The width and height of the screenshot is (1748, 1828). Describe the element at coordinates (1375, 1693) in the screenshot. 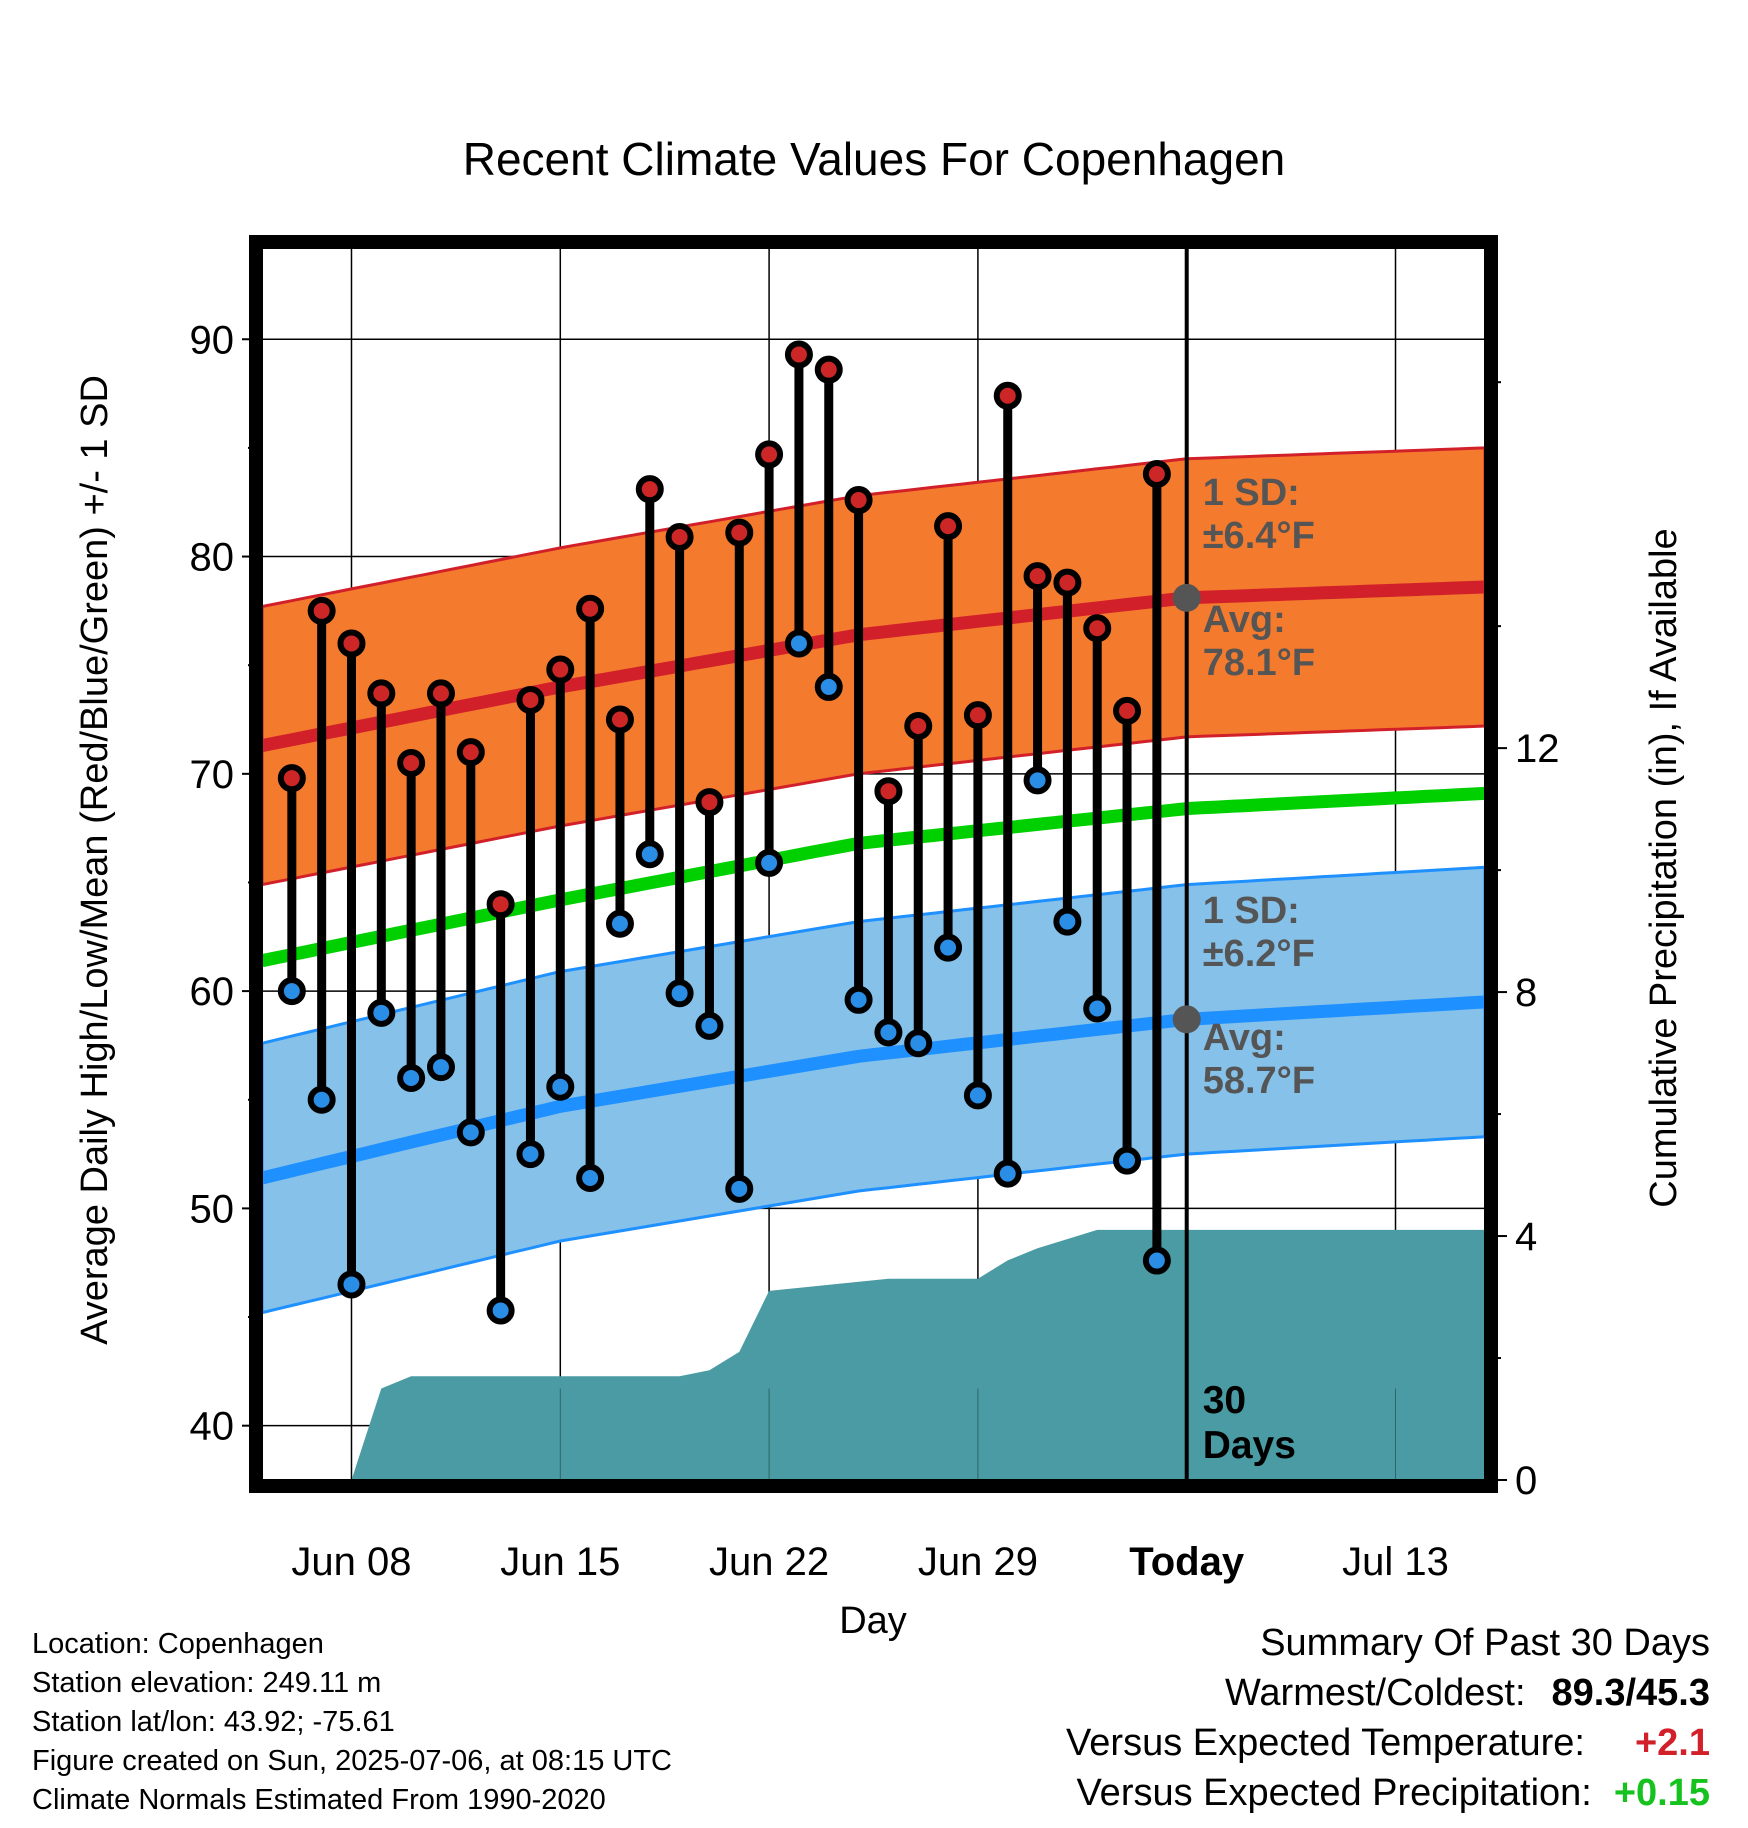

I see `warmest-label: Warmest/Coldest:` at that location.